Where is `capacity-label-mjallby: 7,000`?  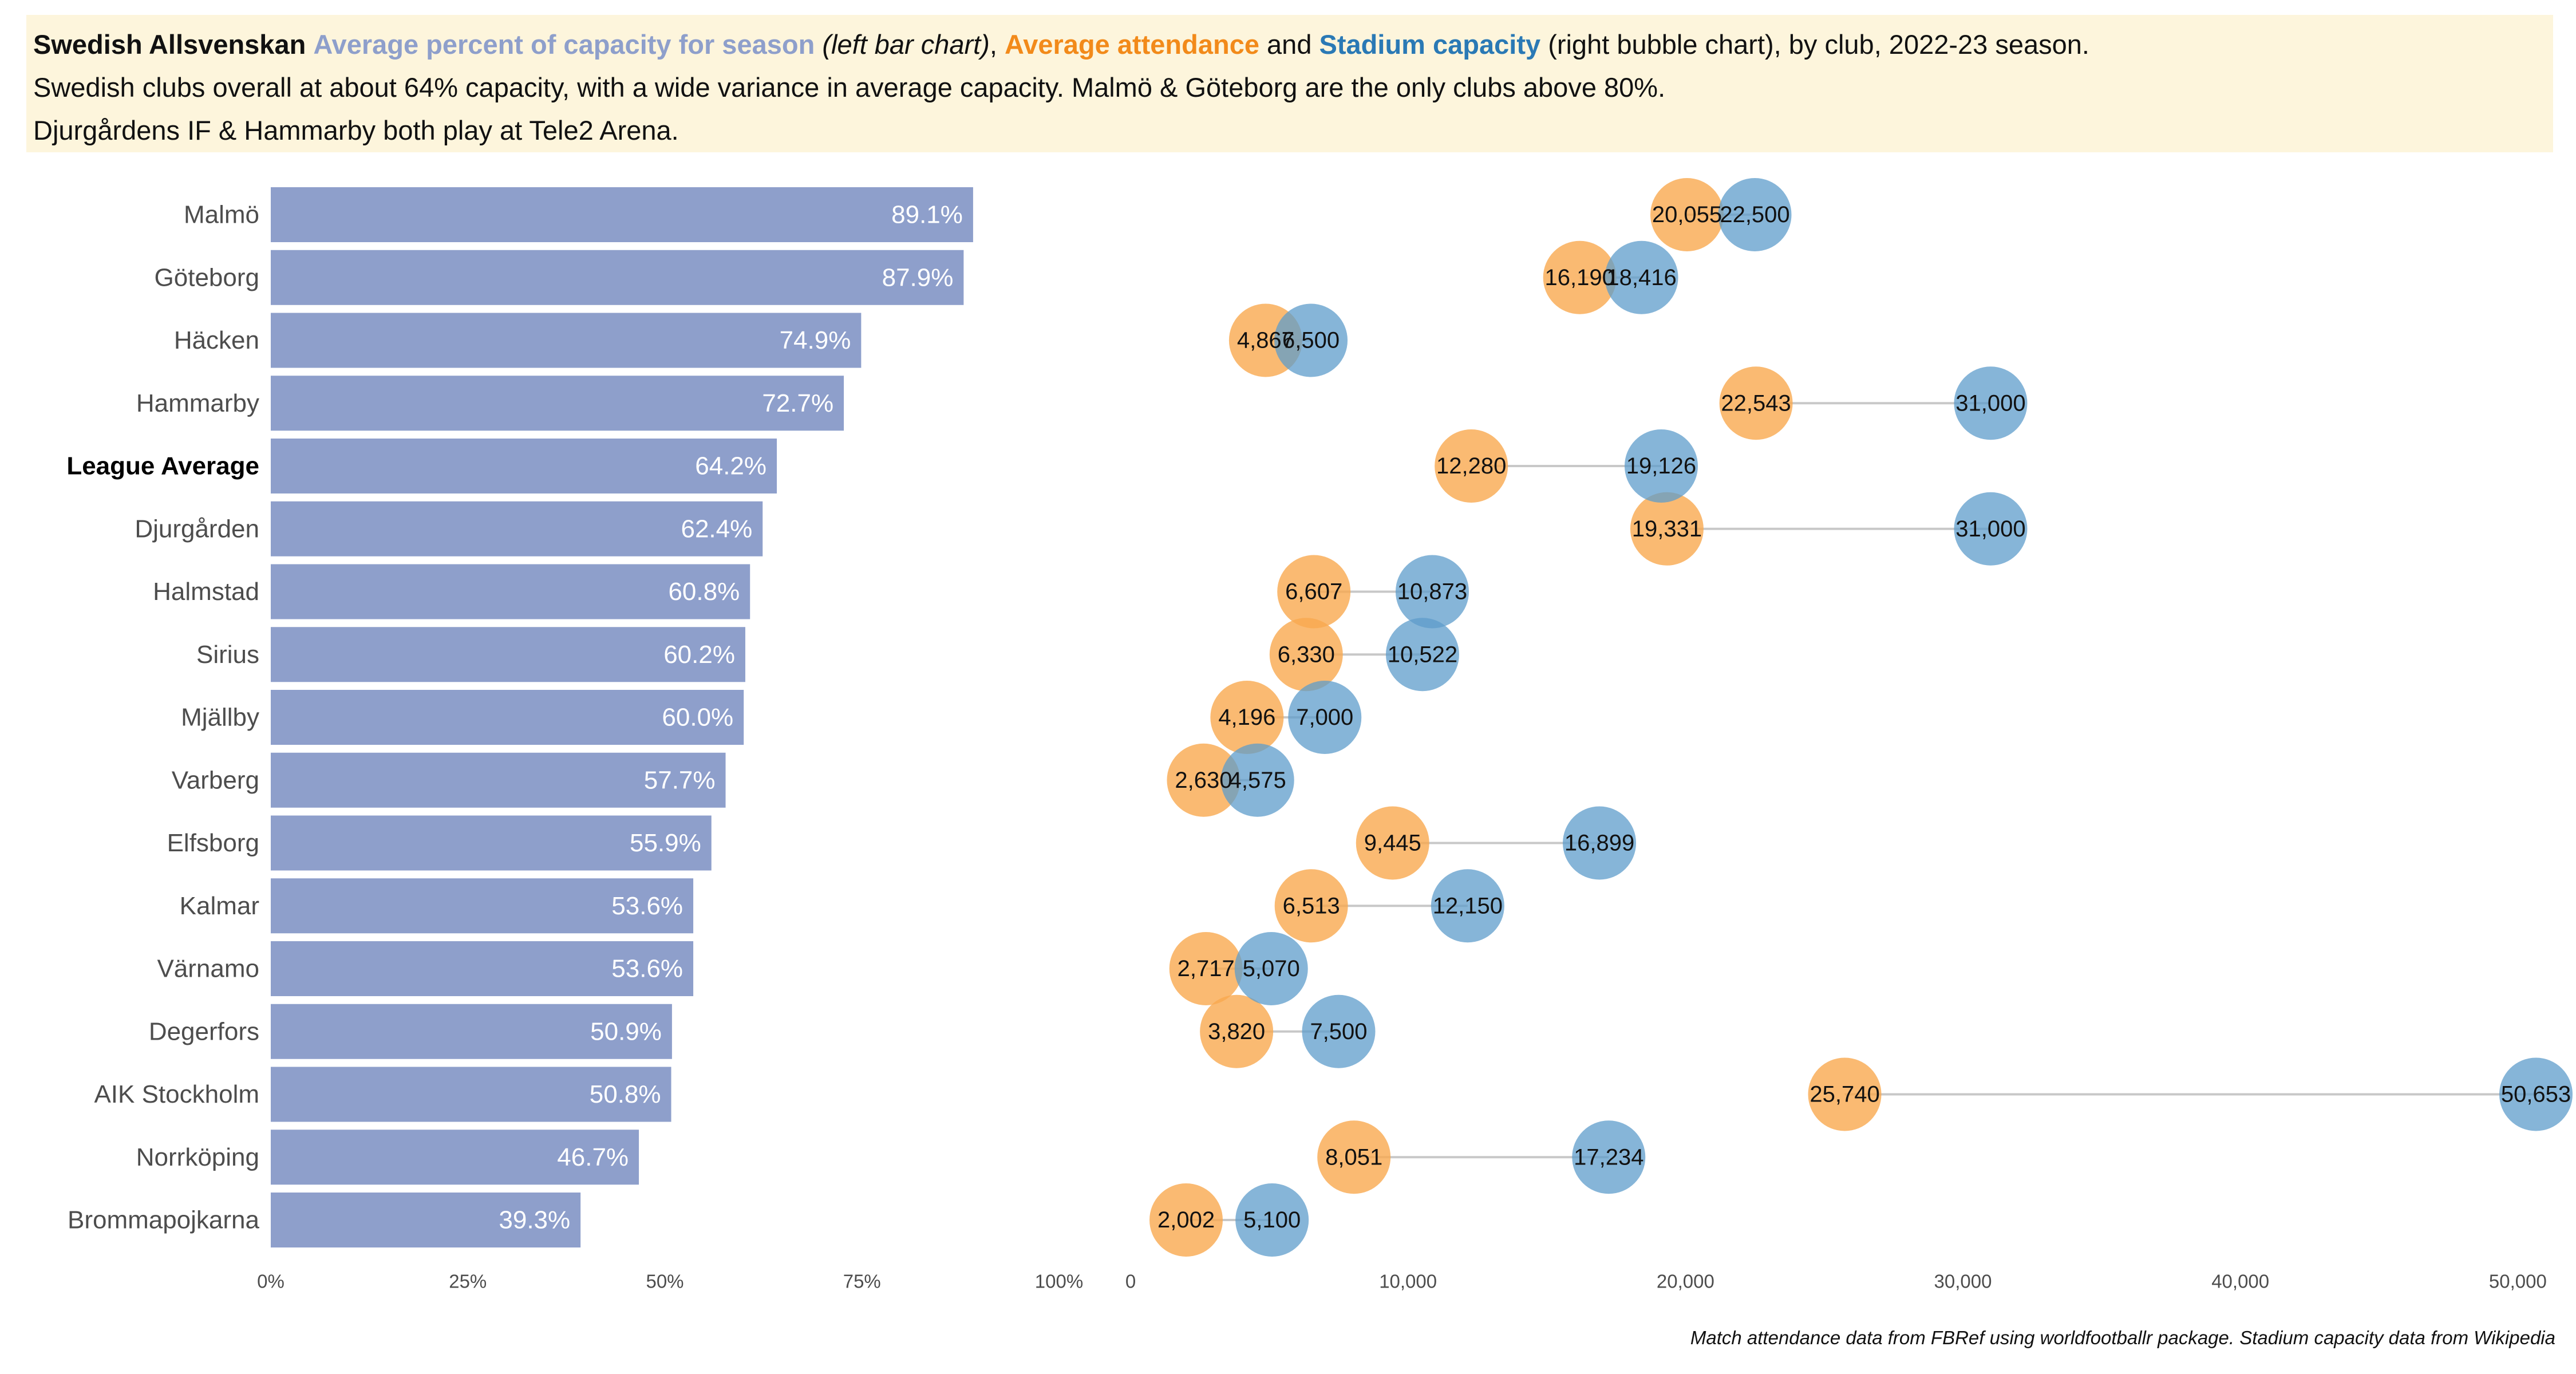 capacity-label-mjallby: 7,000 is located at coordinates (1324, 718).